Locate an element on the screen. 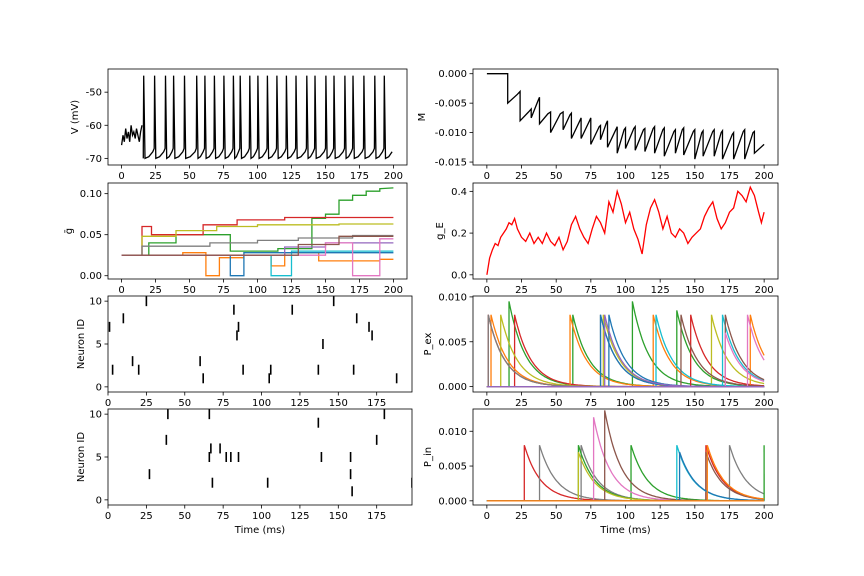  y-tick-label: 0.00 is located at coordinates (91, 276).